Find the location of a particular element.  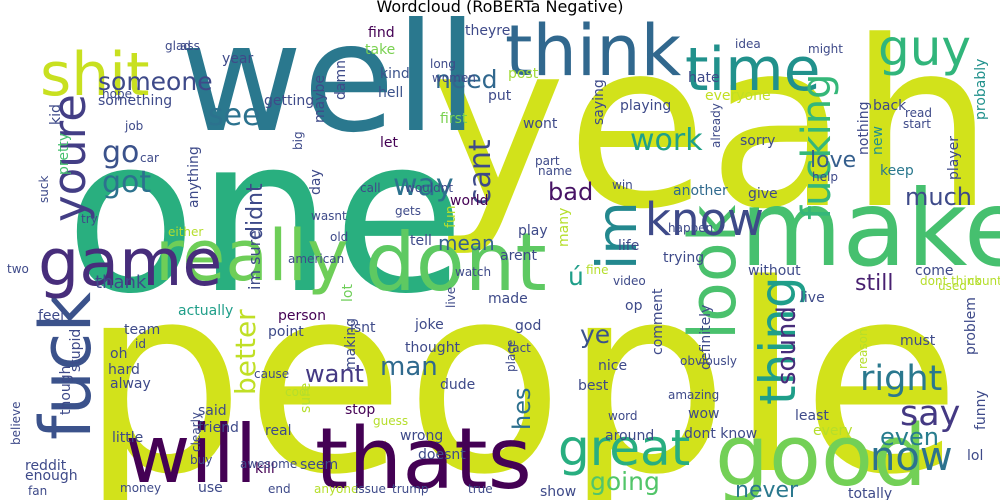

word-hes: hes is located at coordinates (522, 409).